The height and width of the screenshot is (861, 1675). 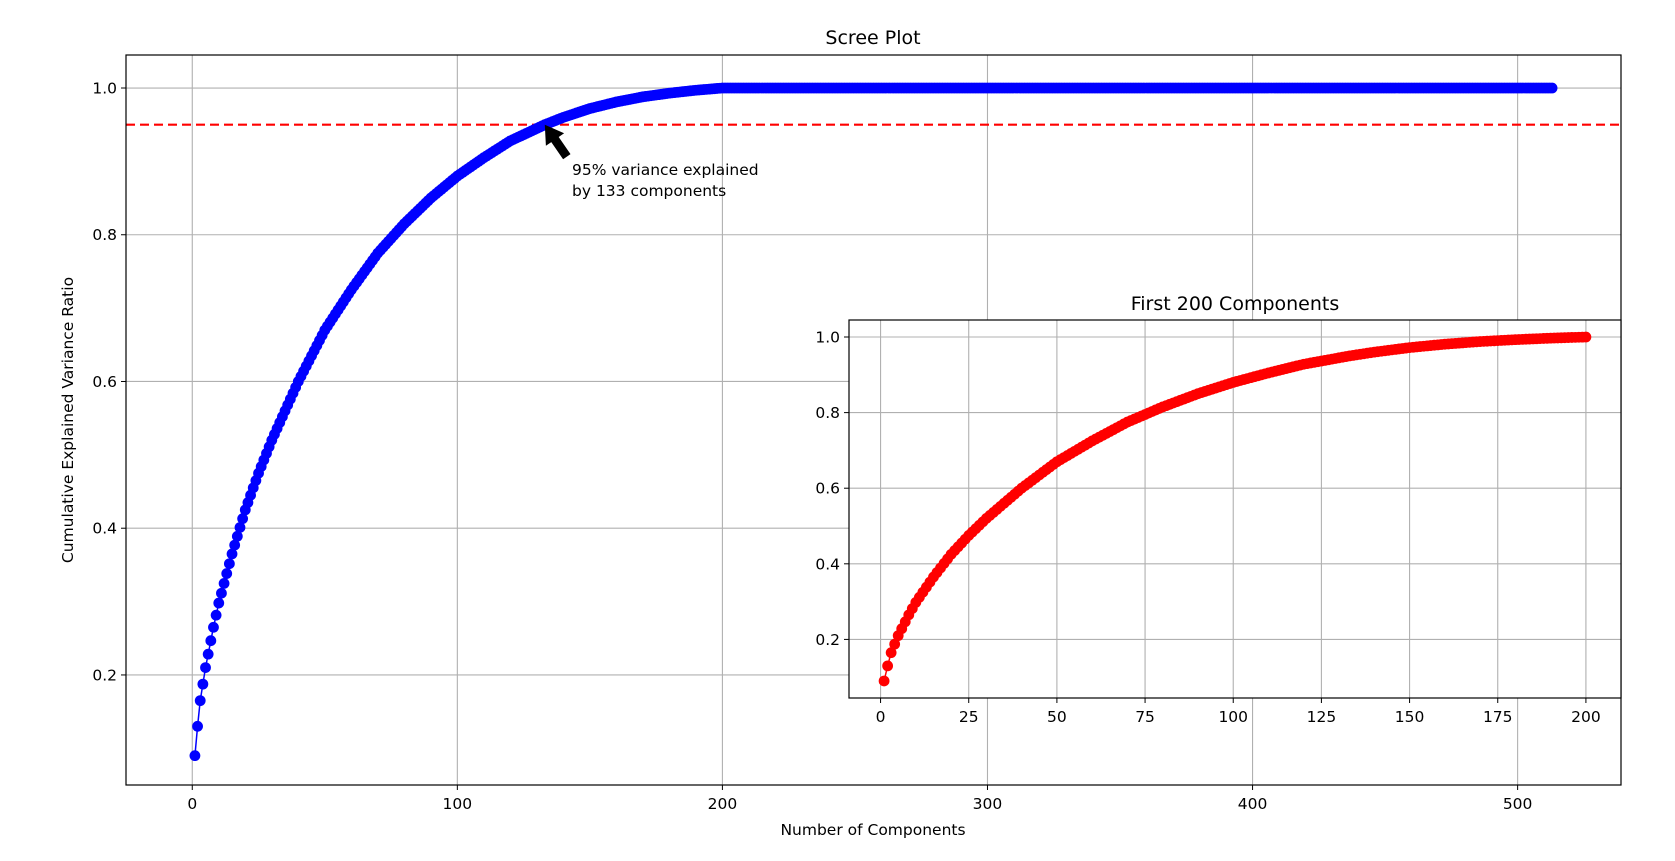 I want to click on main-x-tick-label: 200, so click(x=723, y=804).